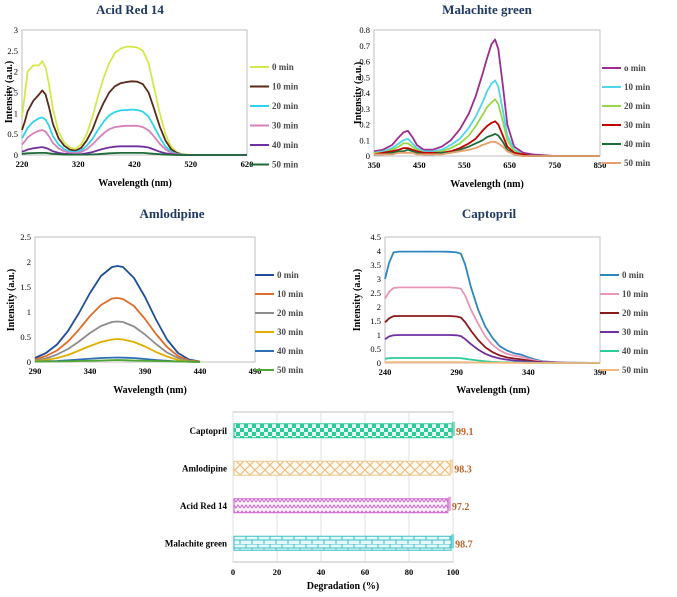 Image resolution: width=677 pixels, height=597 pixels. I want to click on x-tick-label: 550, so click(464, 165).